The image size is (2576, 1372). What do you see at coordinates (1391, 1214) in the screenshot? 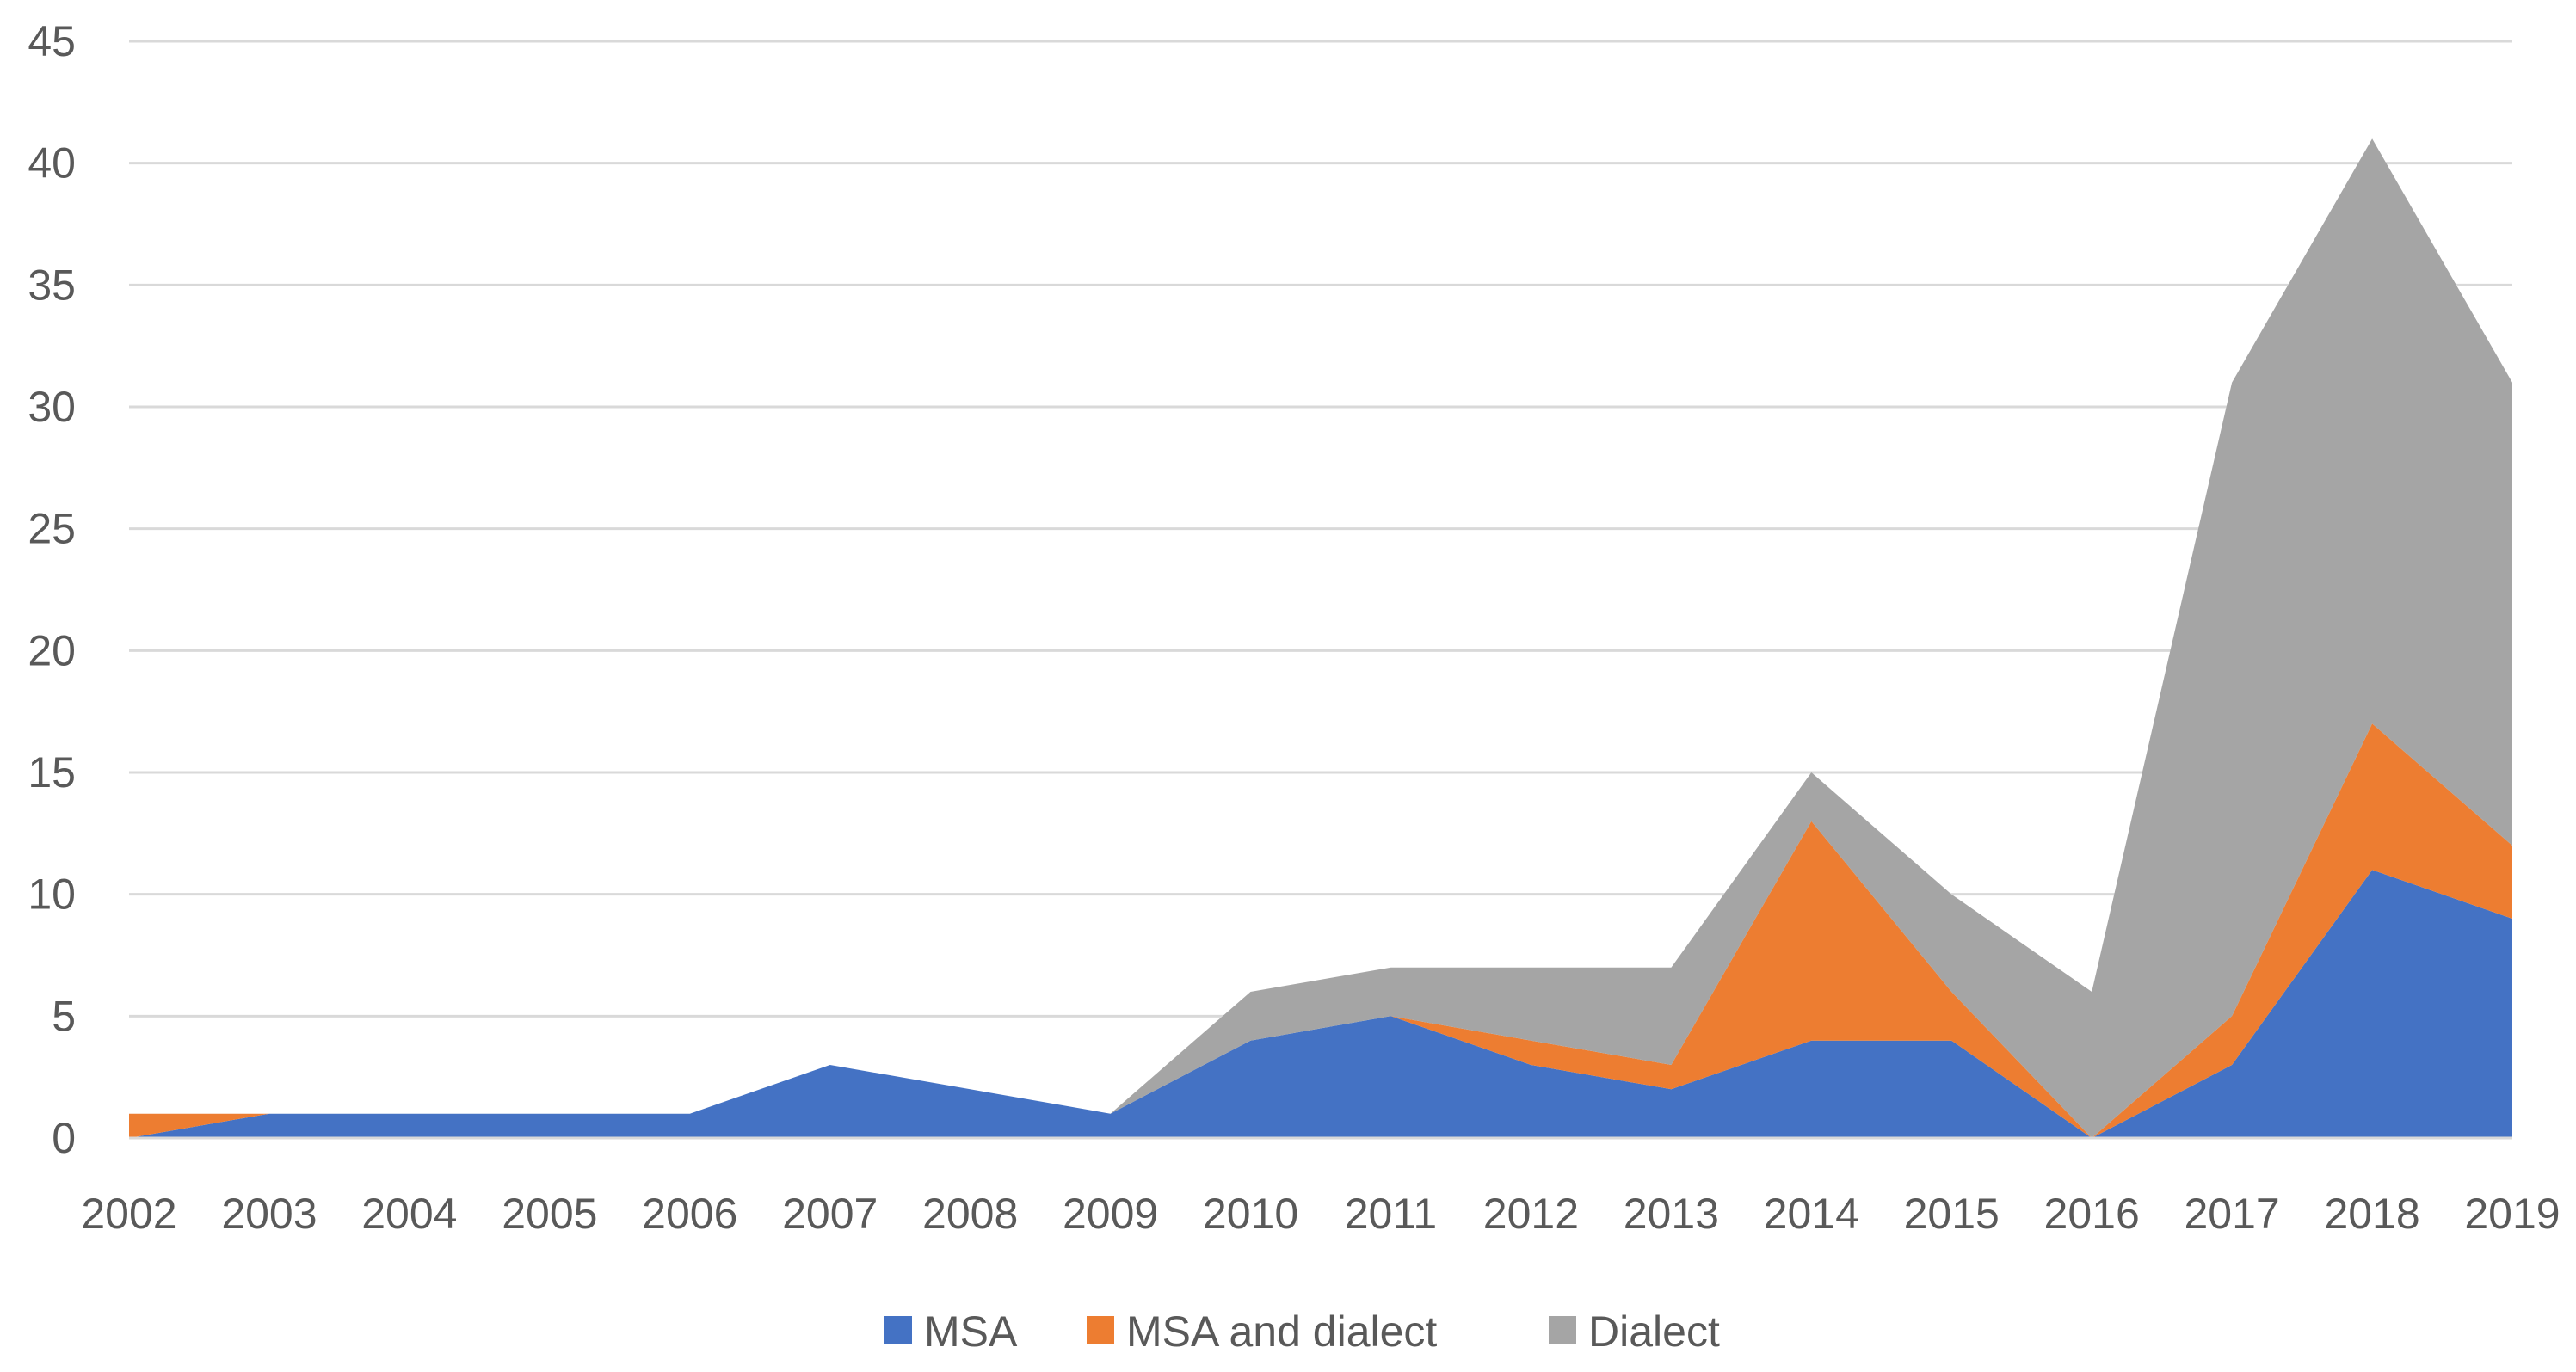
I see `x-tick-label: 2011` at bounding box center [1391, 1214].